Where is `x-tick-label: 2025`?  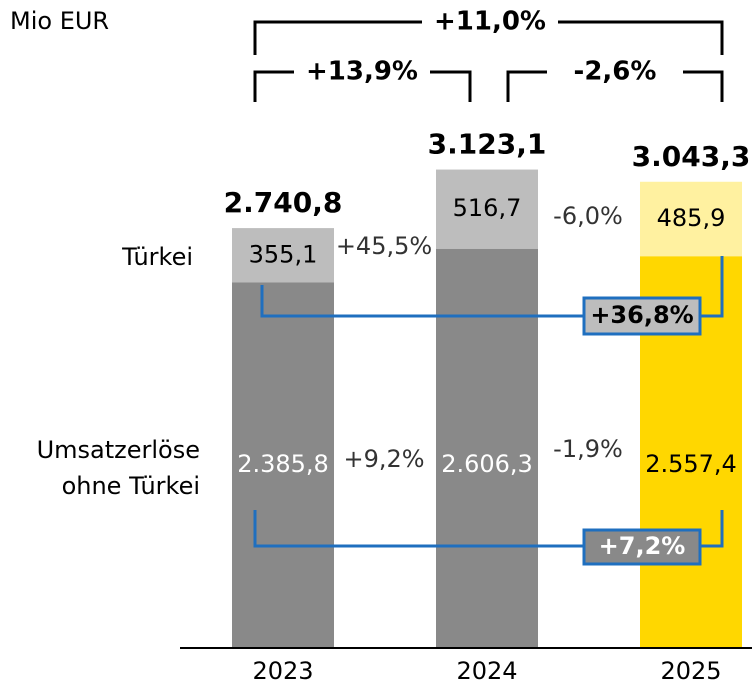 x-tick-label: 2025 is located at coordinates (690, 671).